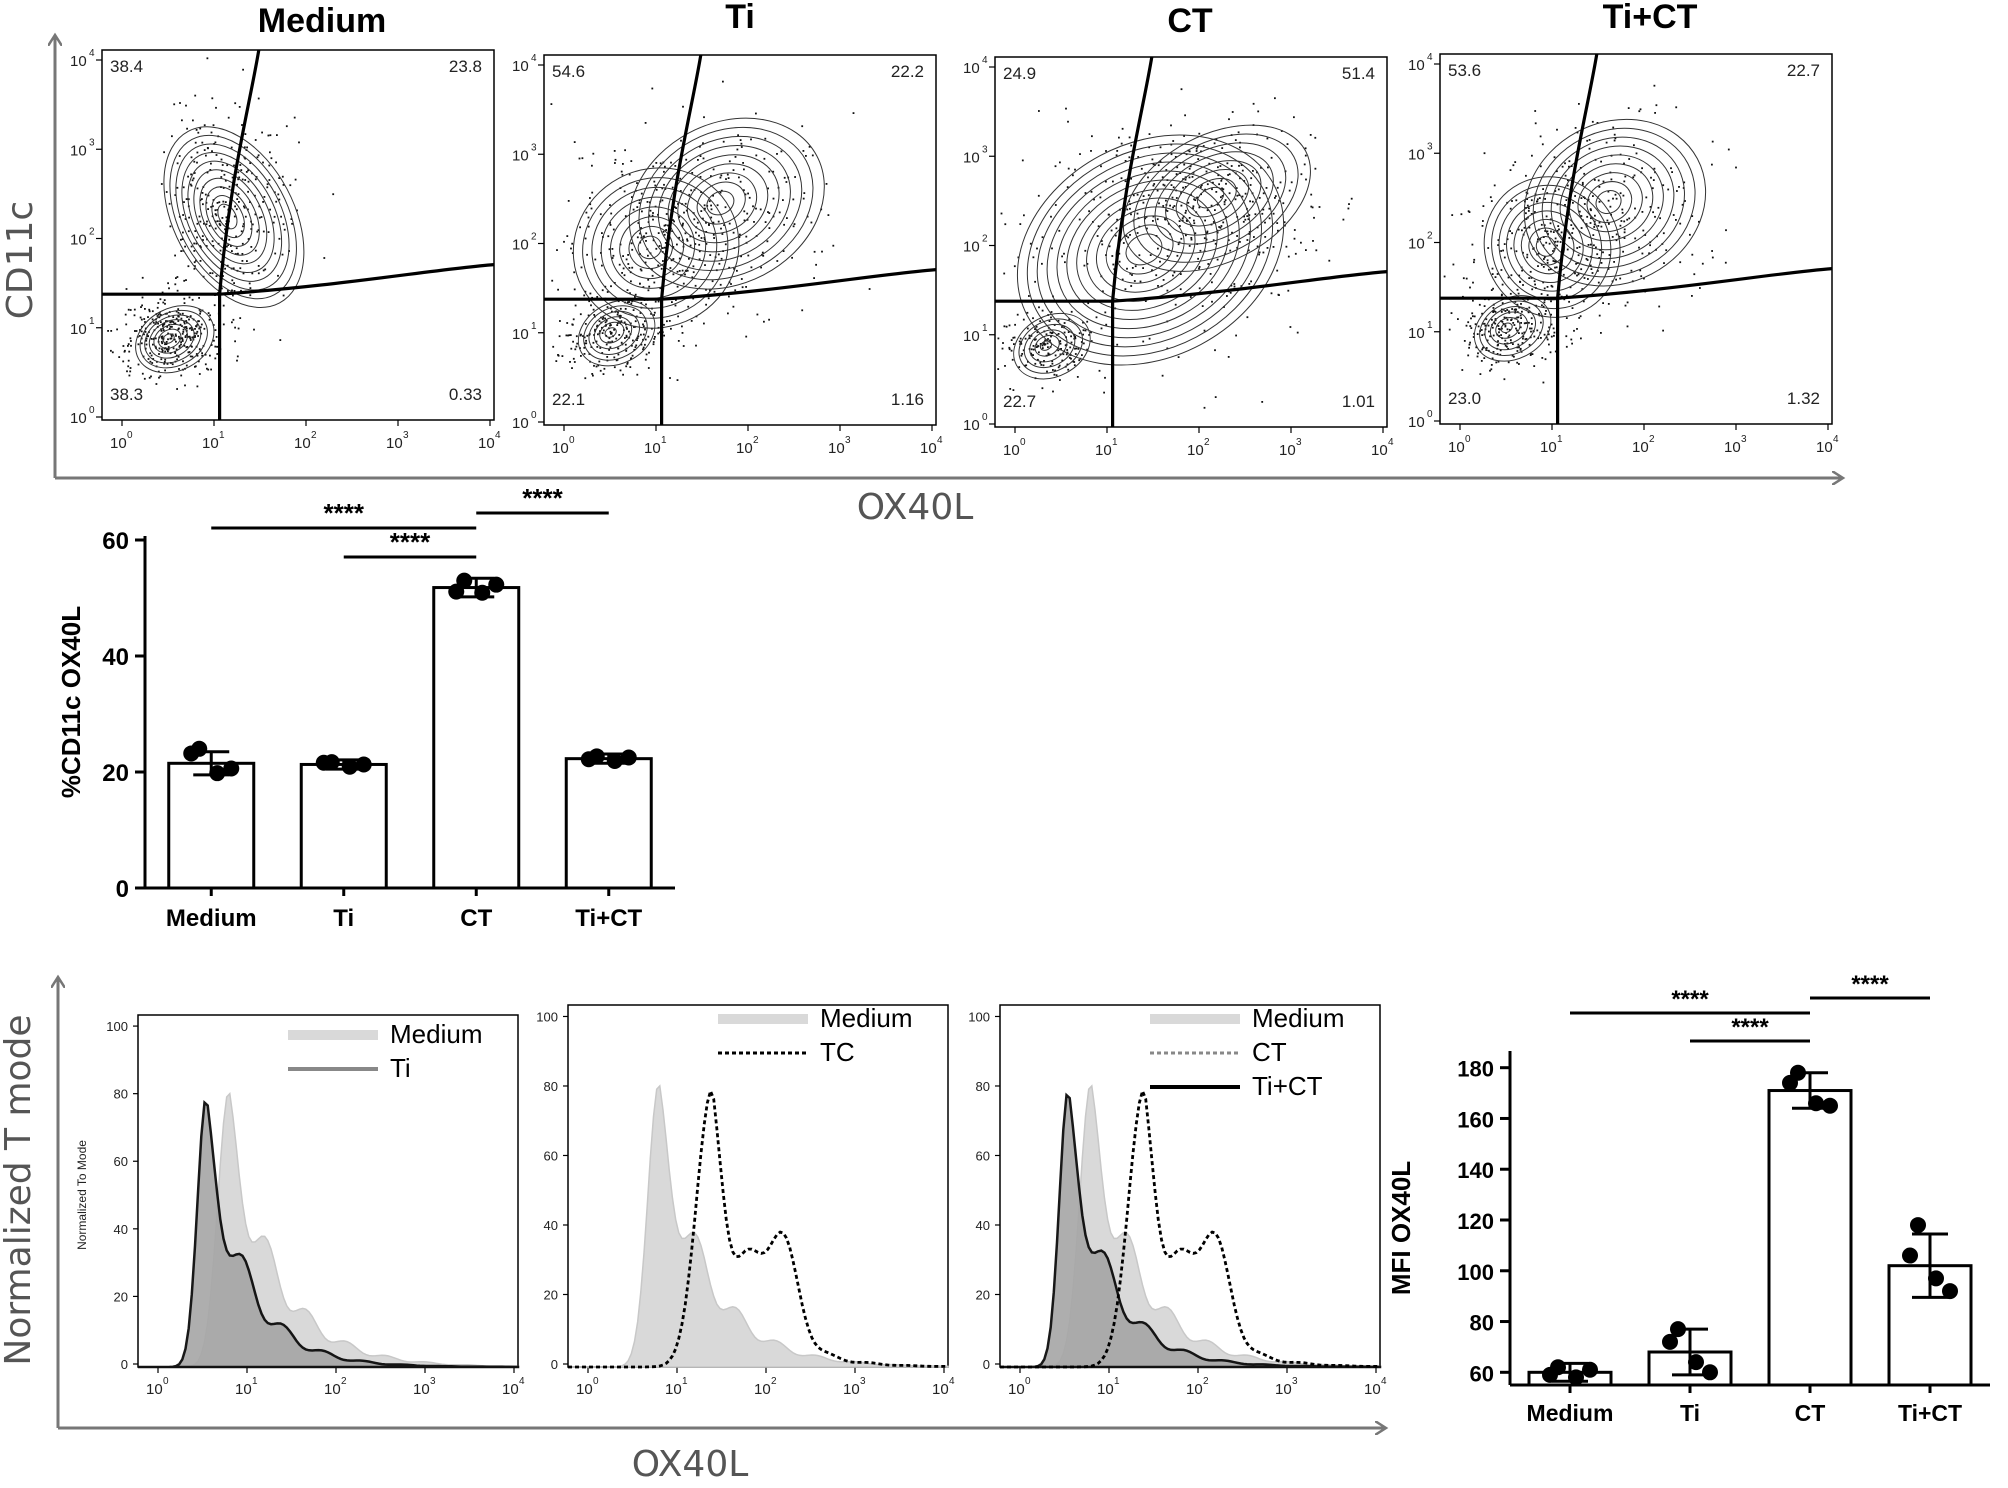 Image resolution: width=2008 pixels, height=1488 pixels. Describe the element at coordinates (1028, 1381) in the screenshot. I see `x-tick-exponent: 0` at that location.